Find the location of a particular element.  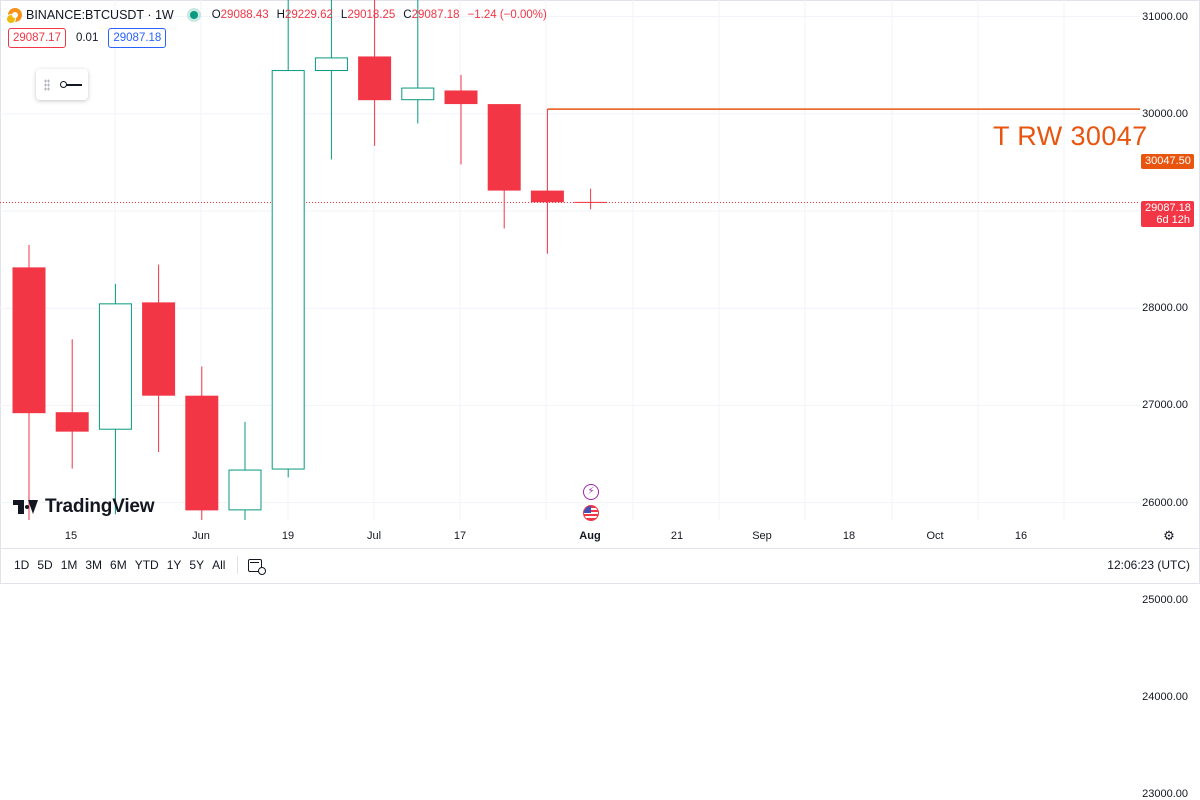

date-range-selector: 1D 5D 1M 3M 6M YTD 1Y 5Y All is located at coordinates (119, 565).